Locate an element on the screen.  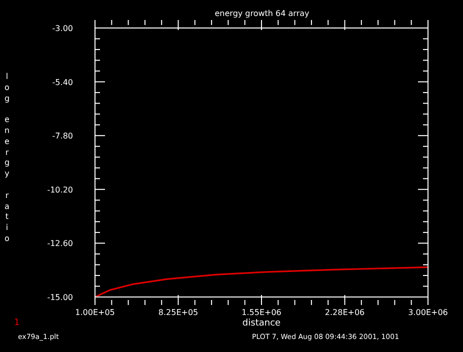
y-tick-label: -12.60 is located at coordinates (60, 243).